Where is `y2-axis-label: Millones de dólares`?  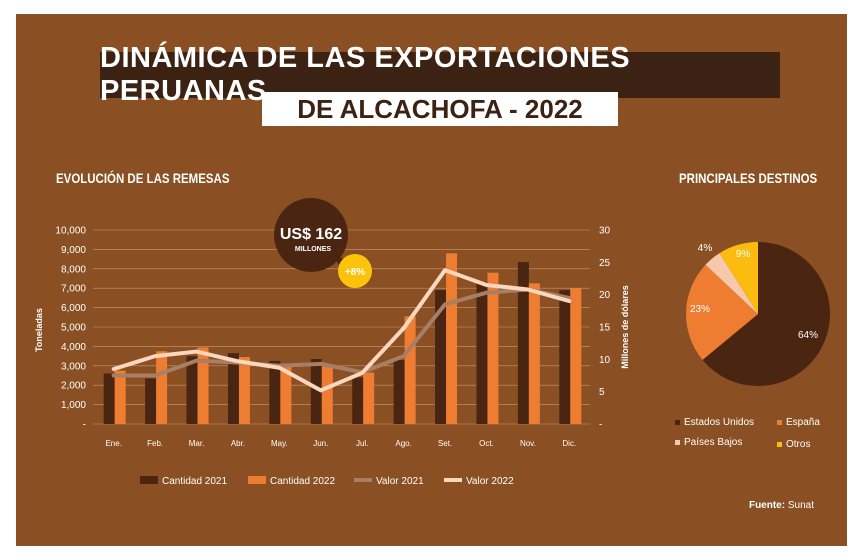 y2-axis-label: Millones de dólares is located at coordinates (625, 327).